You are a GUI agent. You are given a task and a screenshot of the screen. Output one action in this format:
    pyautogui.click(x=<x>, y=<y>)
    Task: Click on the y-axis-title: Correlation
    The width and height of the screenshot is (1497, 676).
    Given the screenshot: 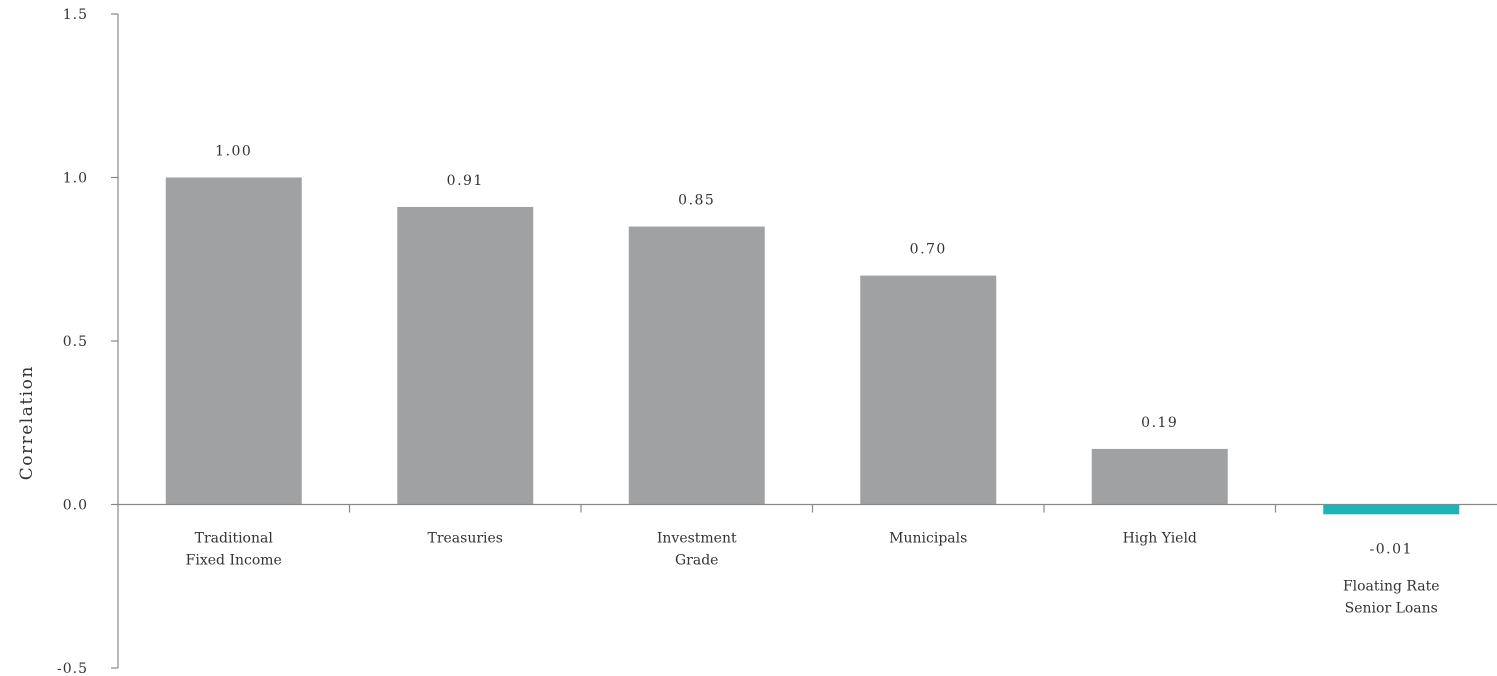 What is the action you would take?
    pyautogui.click(x=27, y=422)
    